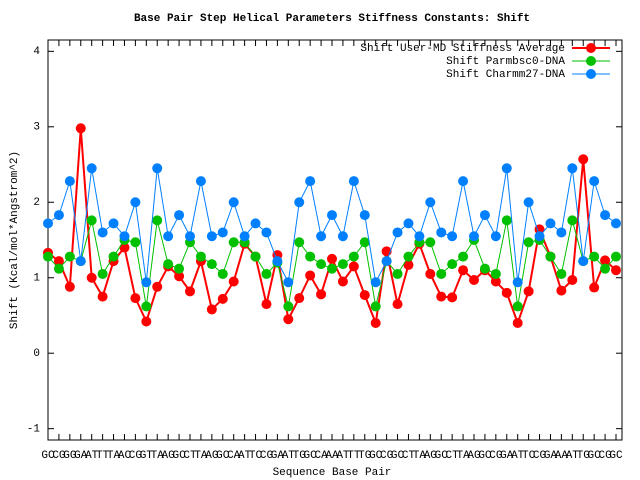 This screenshot has height=480, width=640. What do you see at coordinates (34, 430) in the screenshot?
I see `y-tick-label: -1` at bounding box center [34, 430].